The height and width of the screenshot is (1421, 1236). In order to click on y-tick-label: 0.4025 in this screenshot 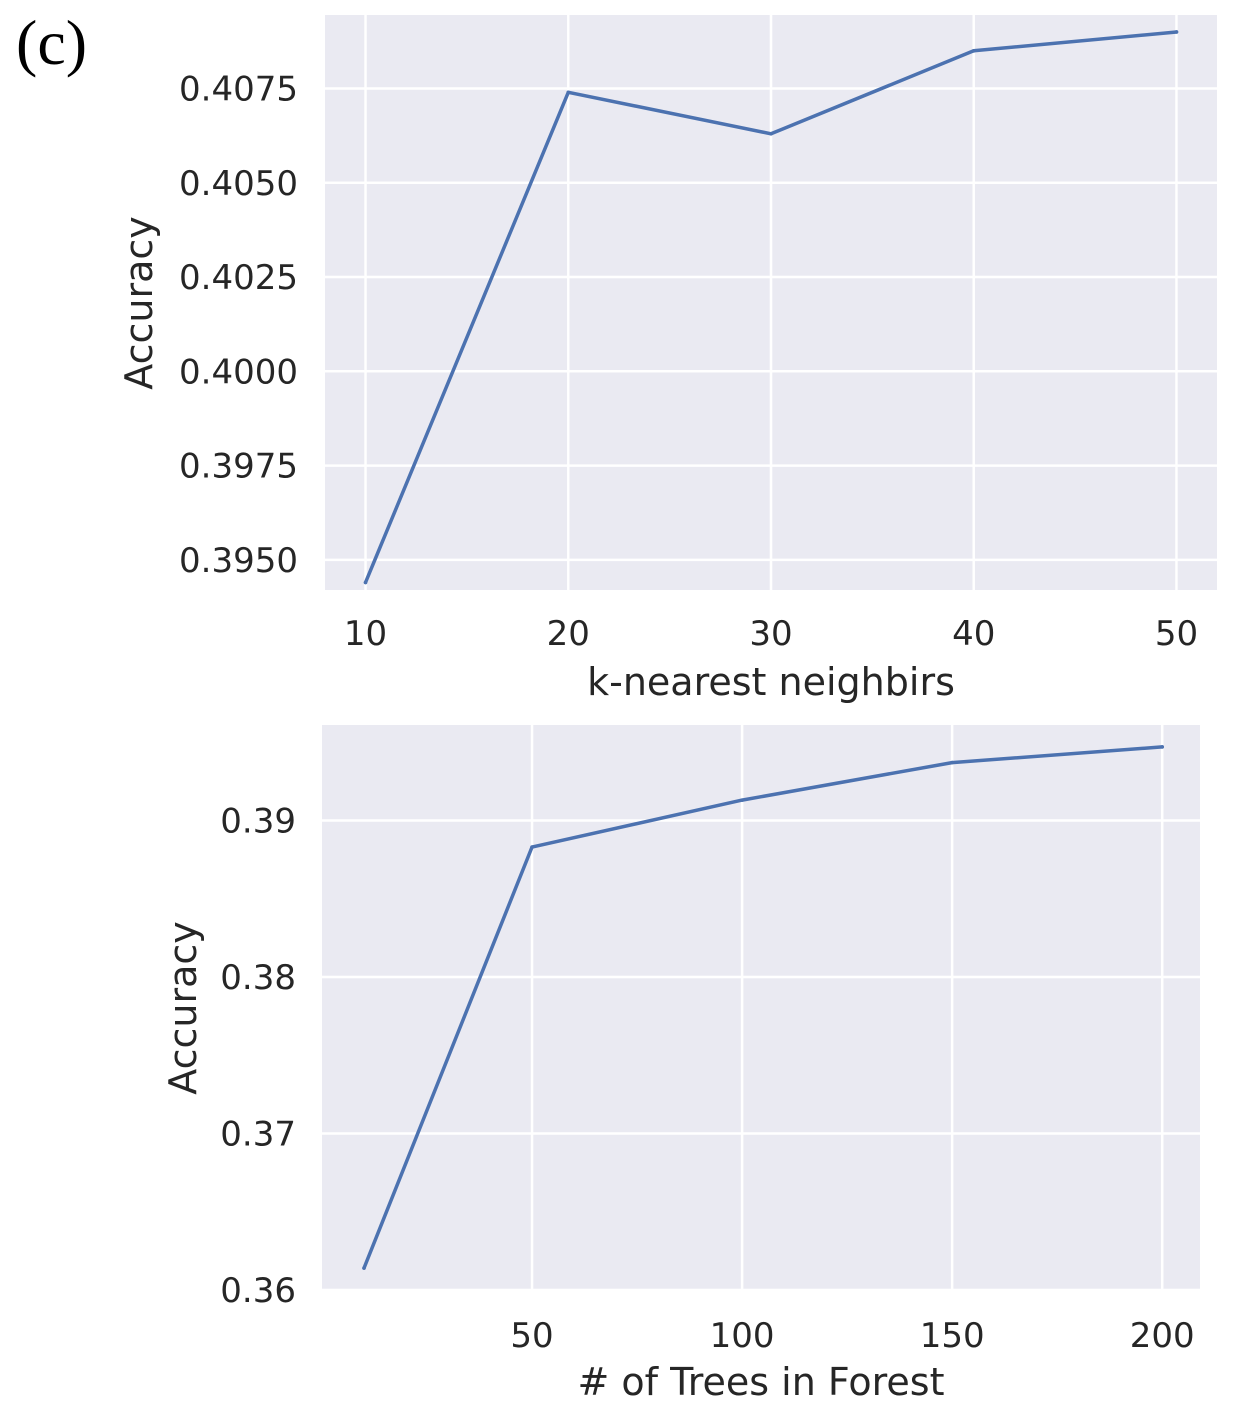, I will do `click(238, 278)`.